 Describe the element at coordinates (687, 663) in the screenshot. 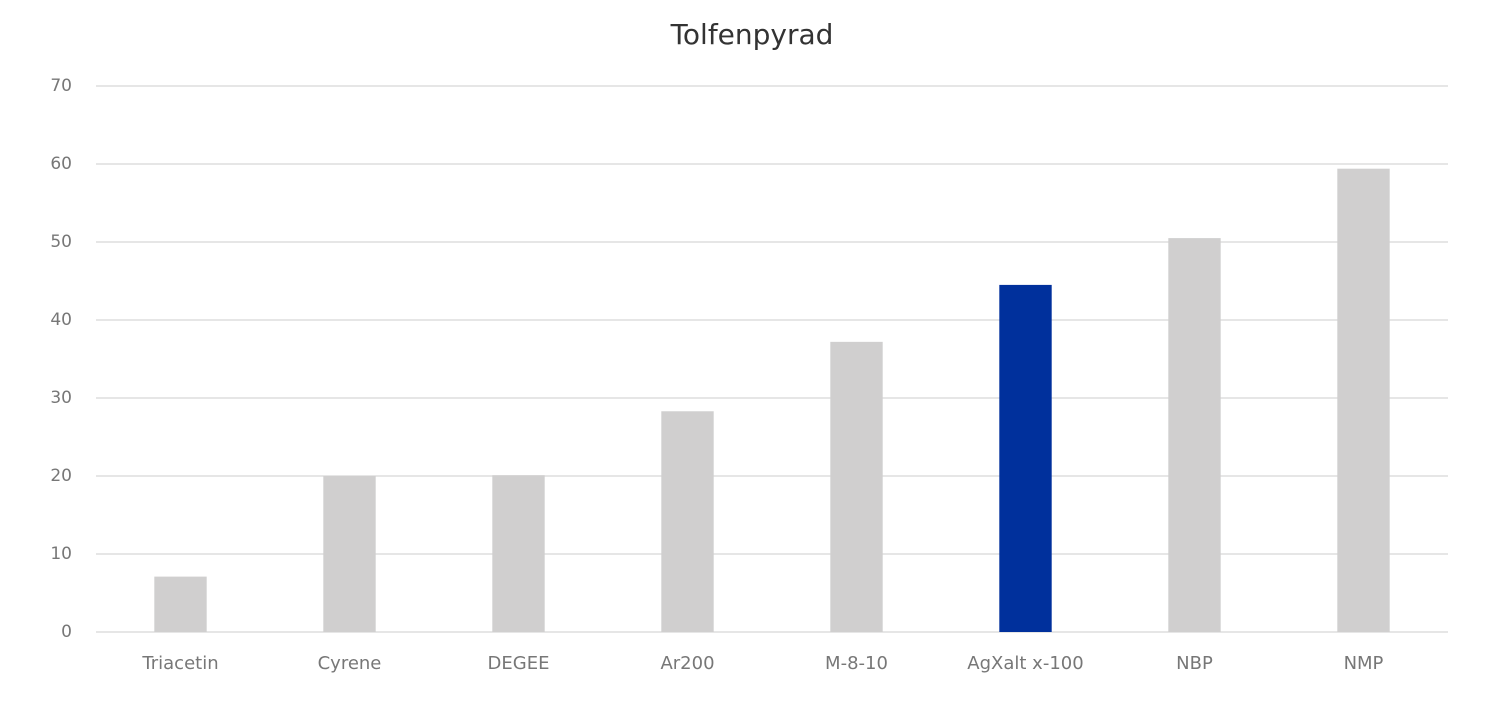

I see `x-tick-label: Ar200` at that location.